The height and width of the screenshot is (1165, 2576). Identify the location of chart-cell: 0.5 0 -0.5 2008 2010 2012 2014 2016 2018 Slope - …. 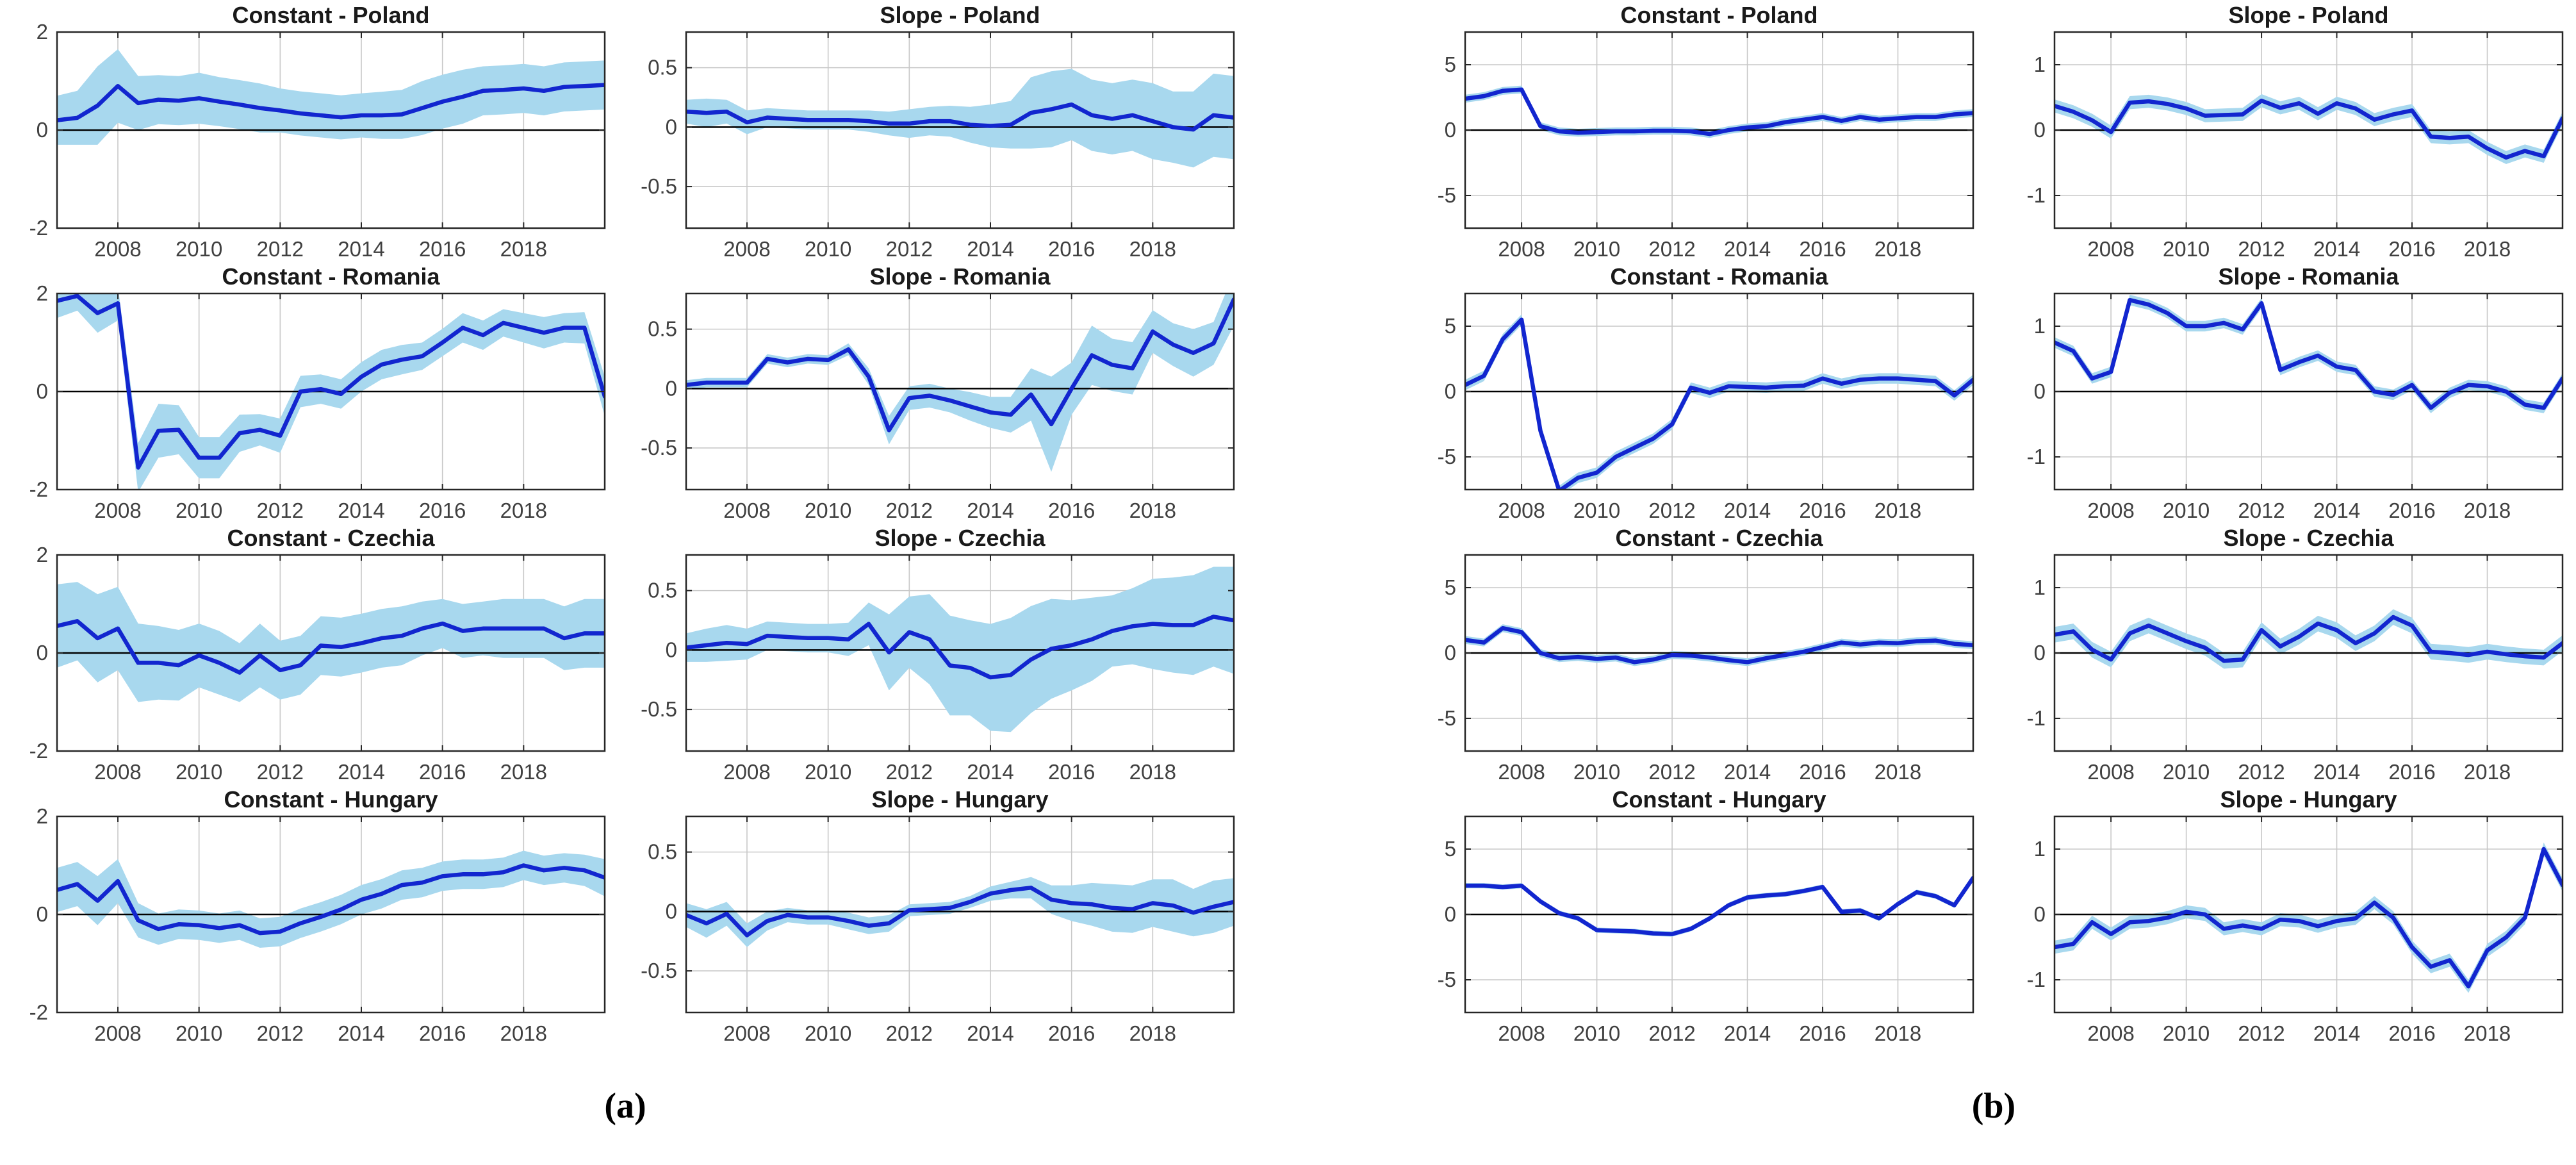
(940, 656).